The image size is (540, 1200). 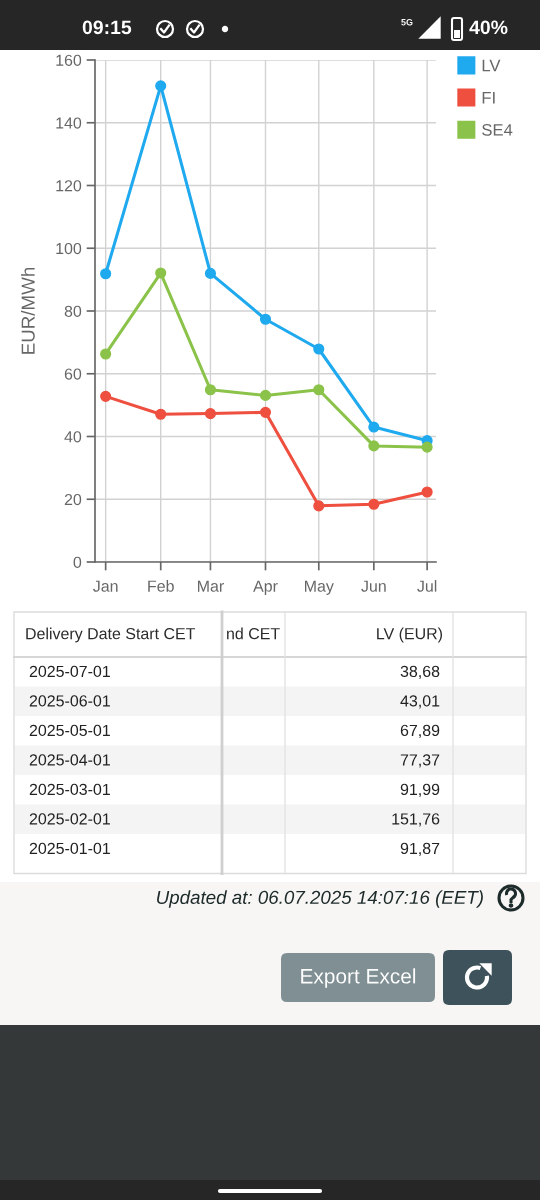 I want to click on y-tick-label: 20, so click(x=73, y=499).